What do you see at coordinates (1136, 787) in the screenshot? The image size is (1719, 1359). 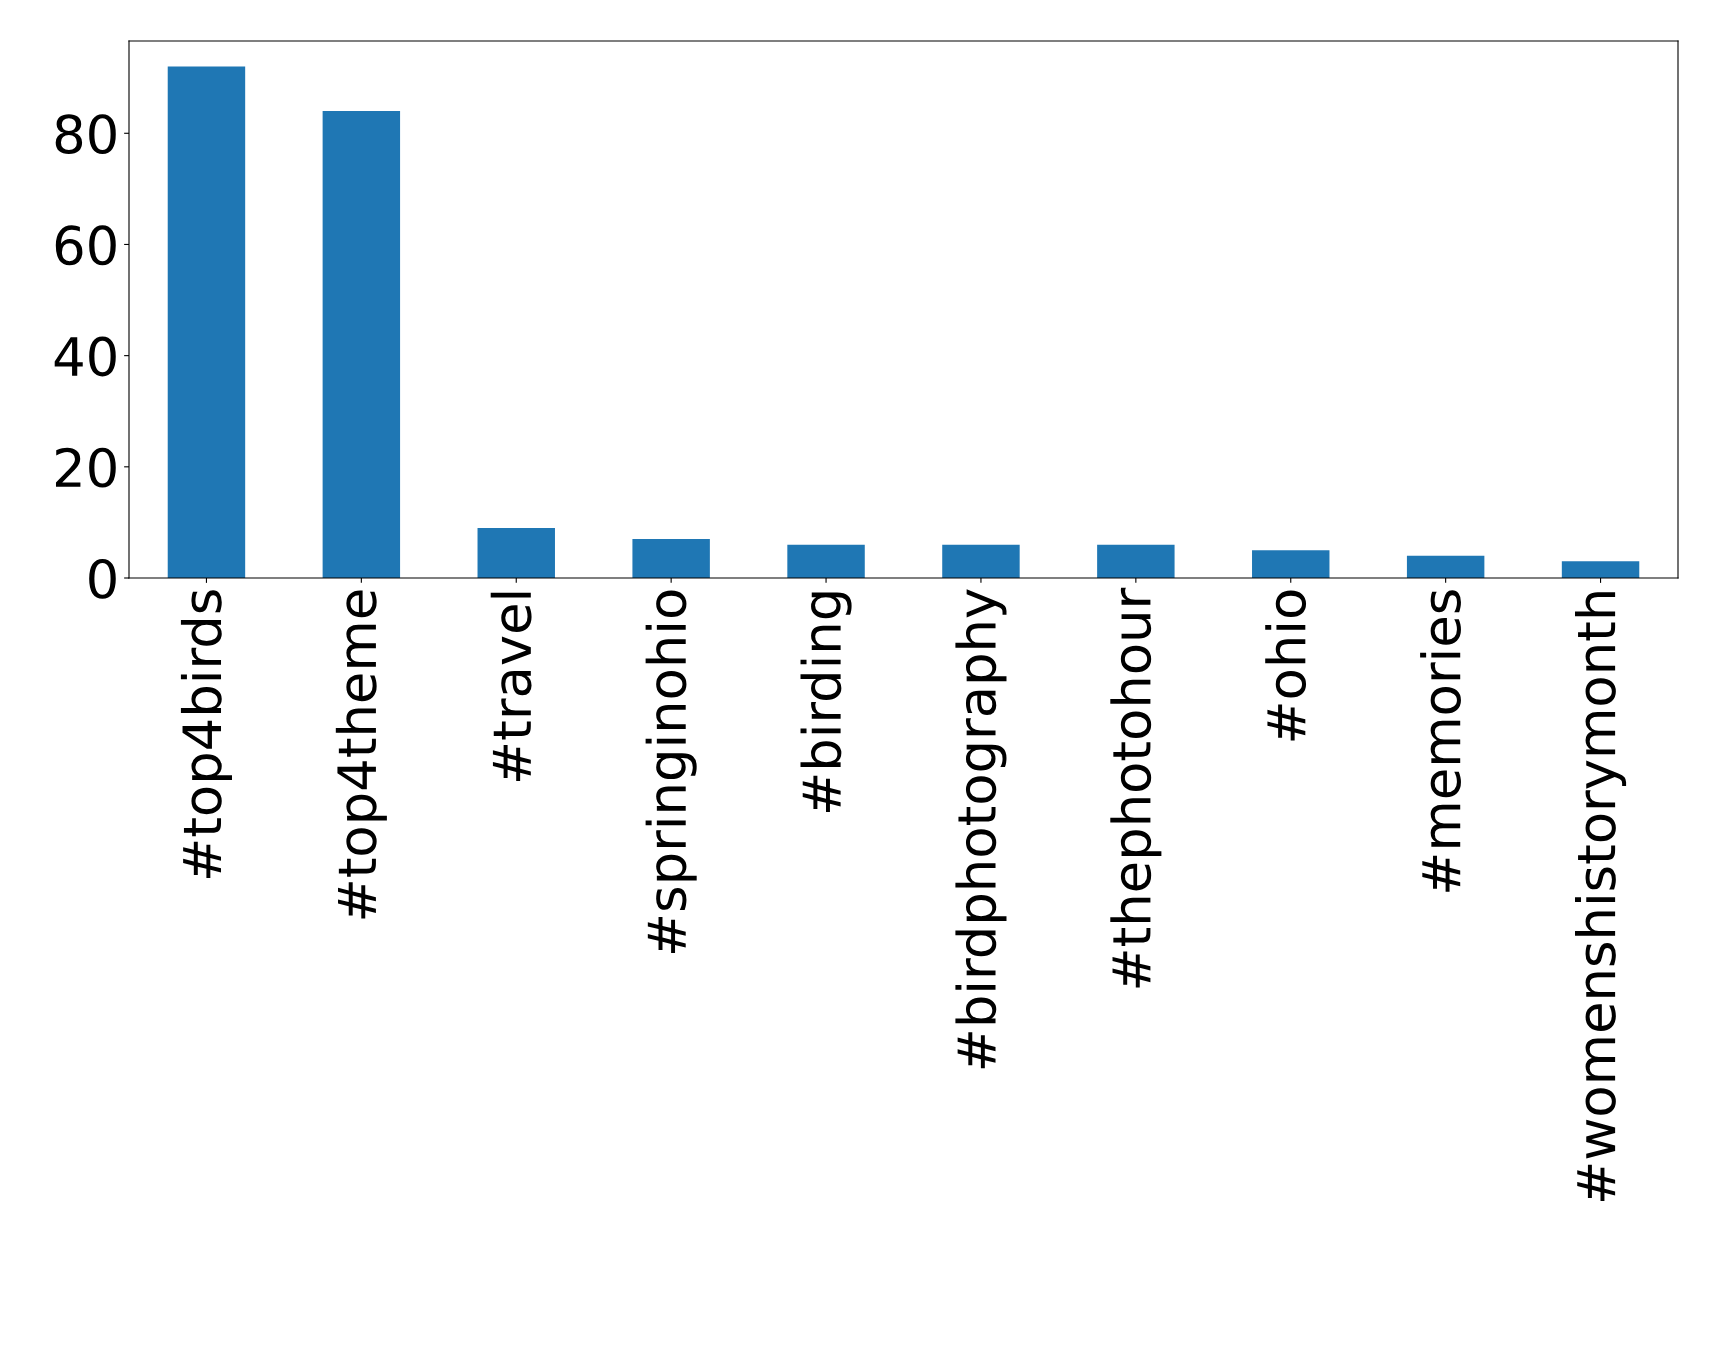 I see `x-tick-label: #thephotohour` at bounding box center [1136, 787].